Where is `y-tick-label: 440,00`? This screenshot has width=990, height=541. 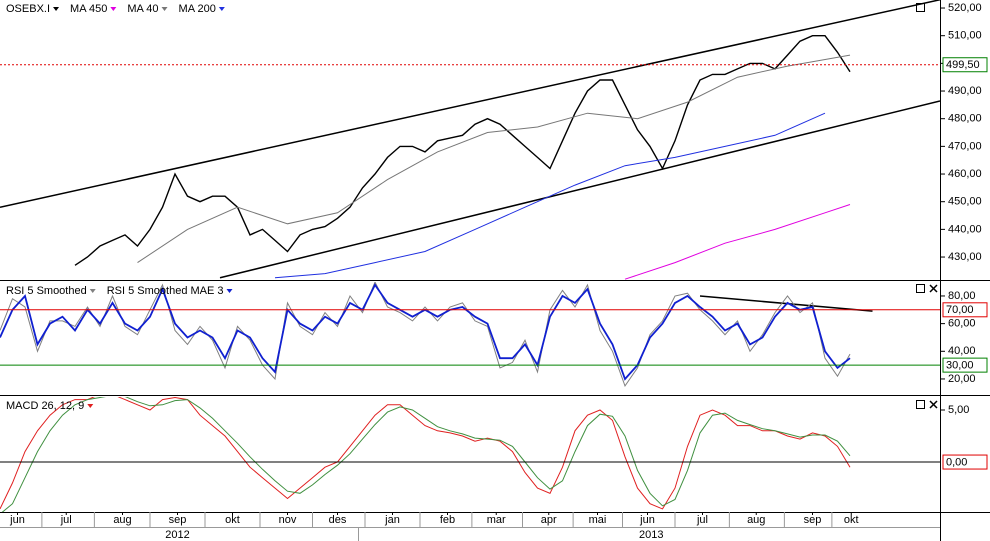 y-tick-label: 440,00 is located at coordinates (965, 229).